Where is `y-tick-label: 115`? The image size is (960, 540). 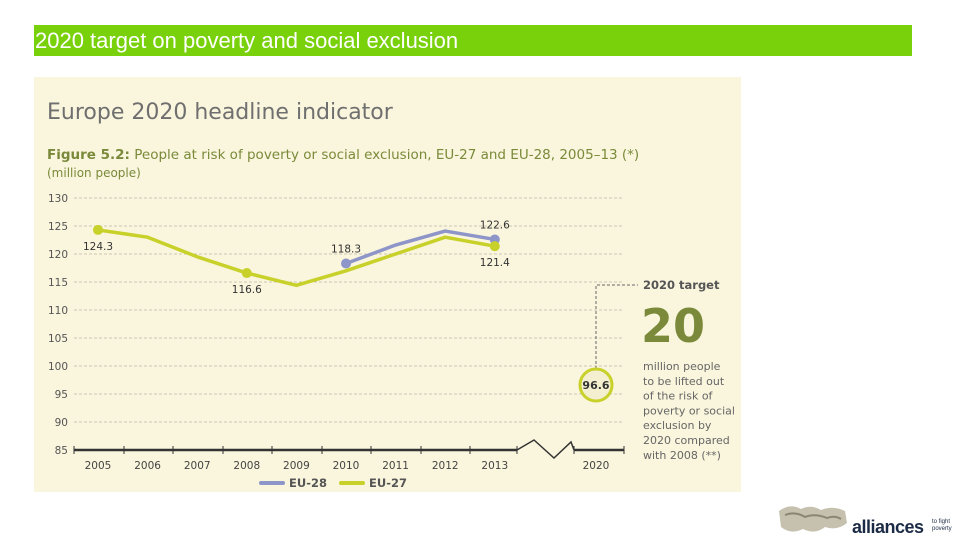 y-tick-label: 115 is located at coordinates (58, 283).